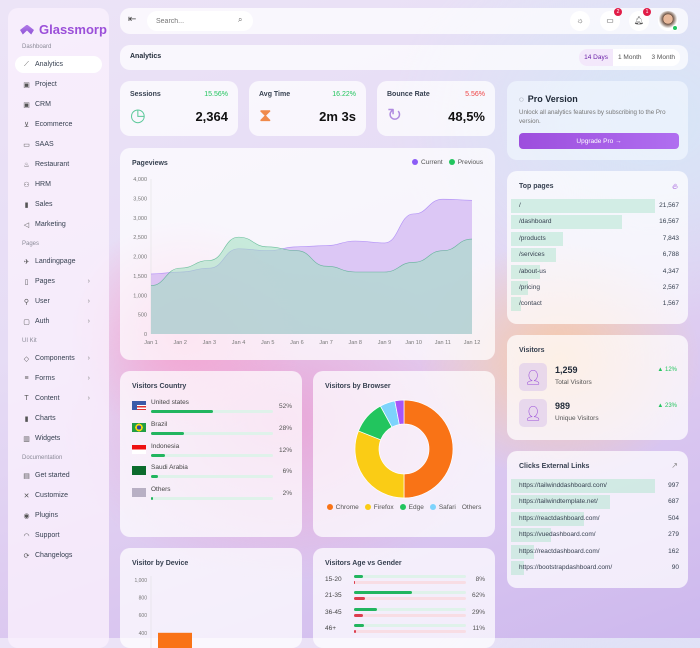  What do you see at coordinates (384, 343) in the screenshot?
I see `x-tick-label: Jan 9` at bounding box center [384, 343].